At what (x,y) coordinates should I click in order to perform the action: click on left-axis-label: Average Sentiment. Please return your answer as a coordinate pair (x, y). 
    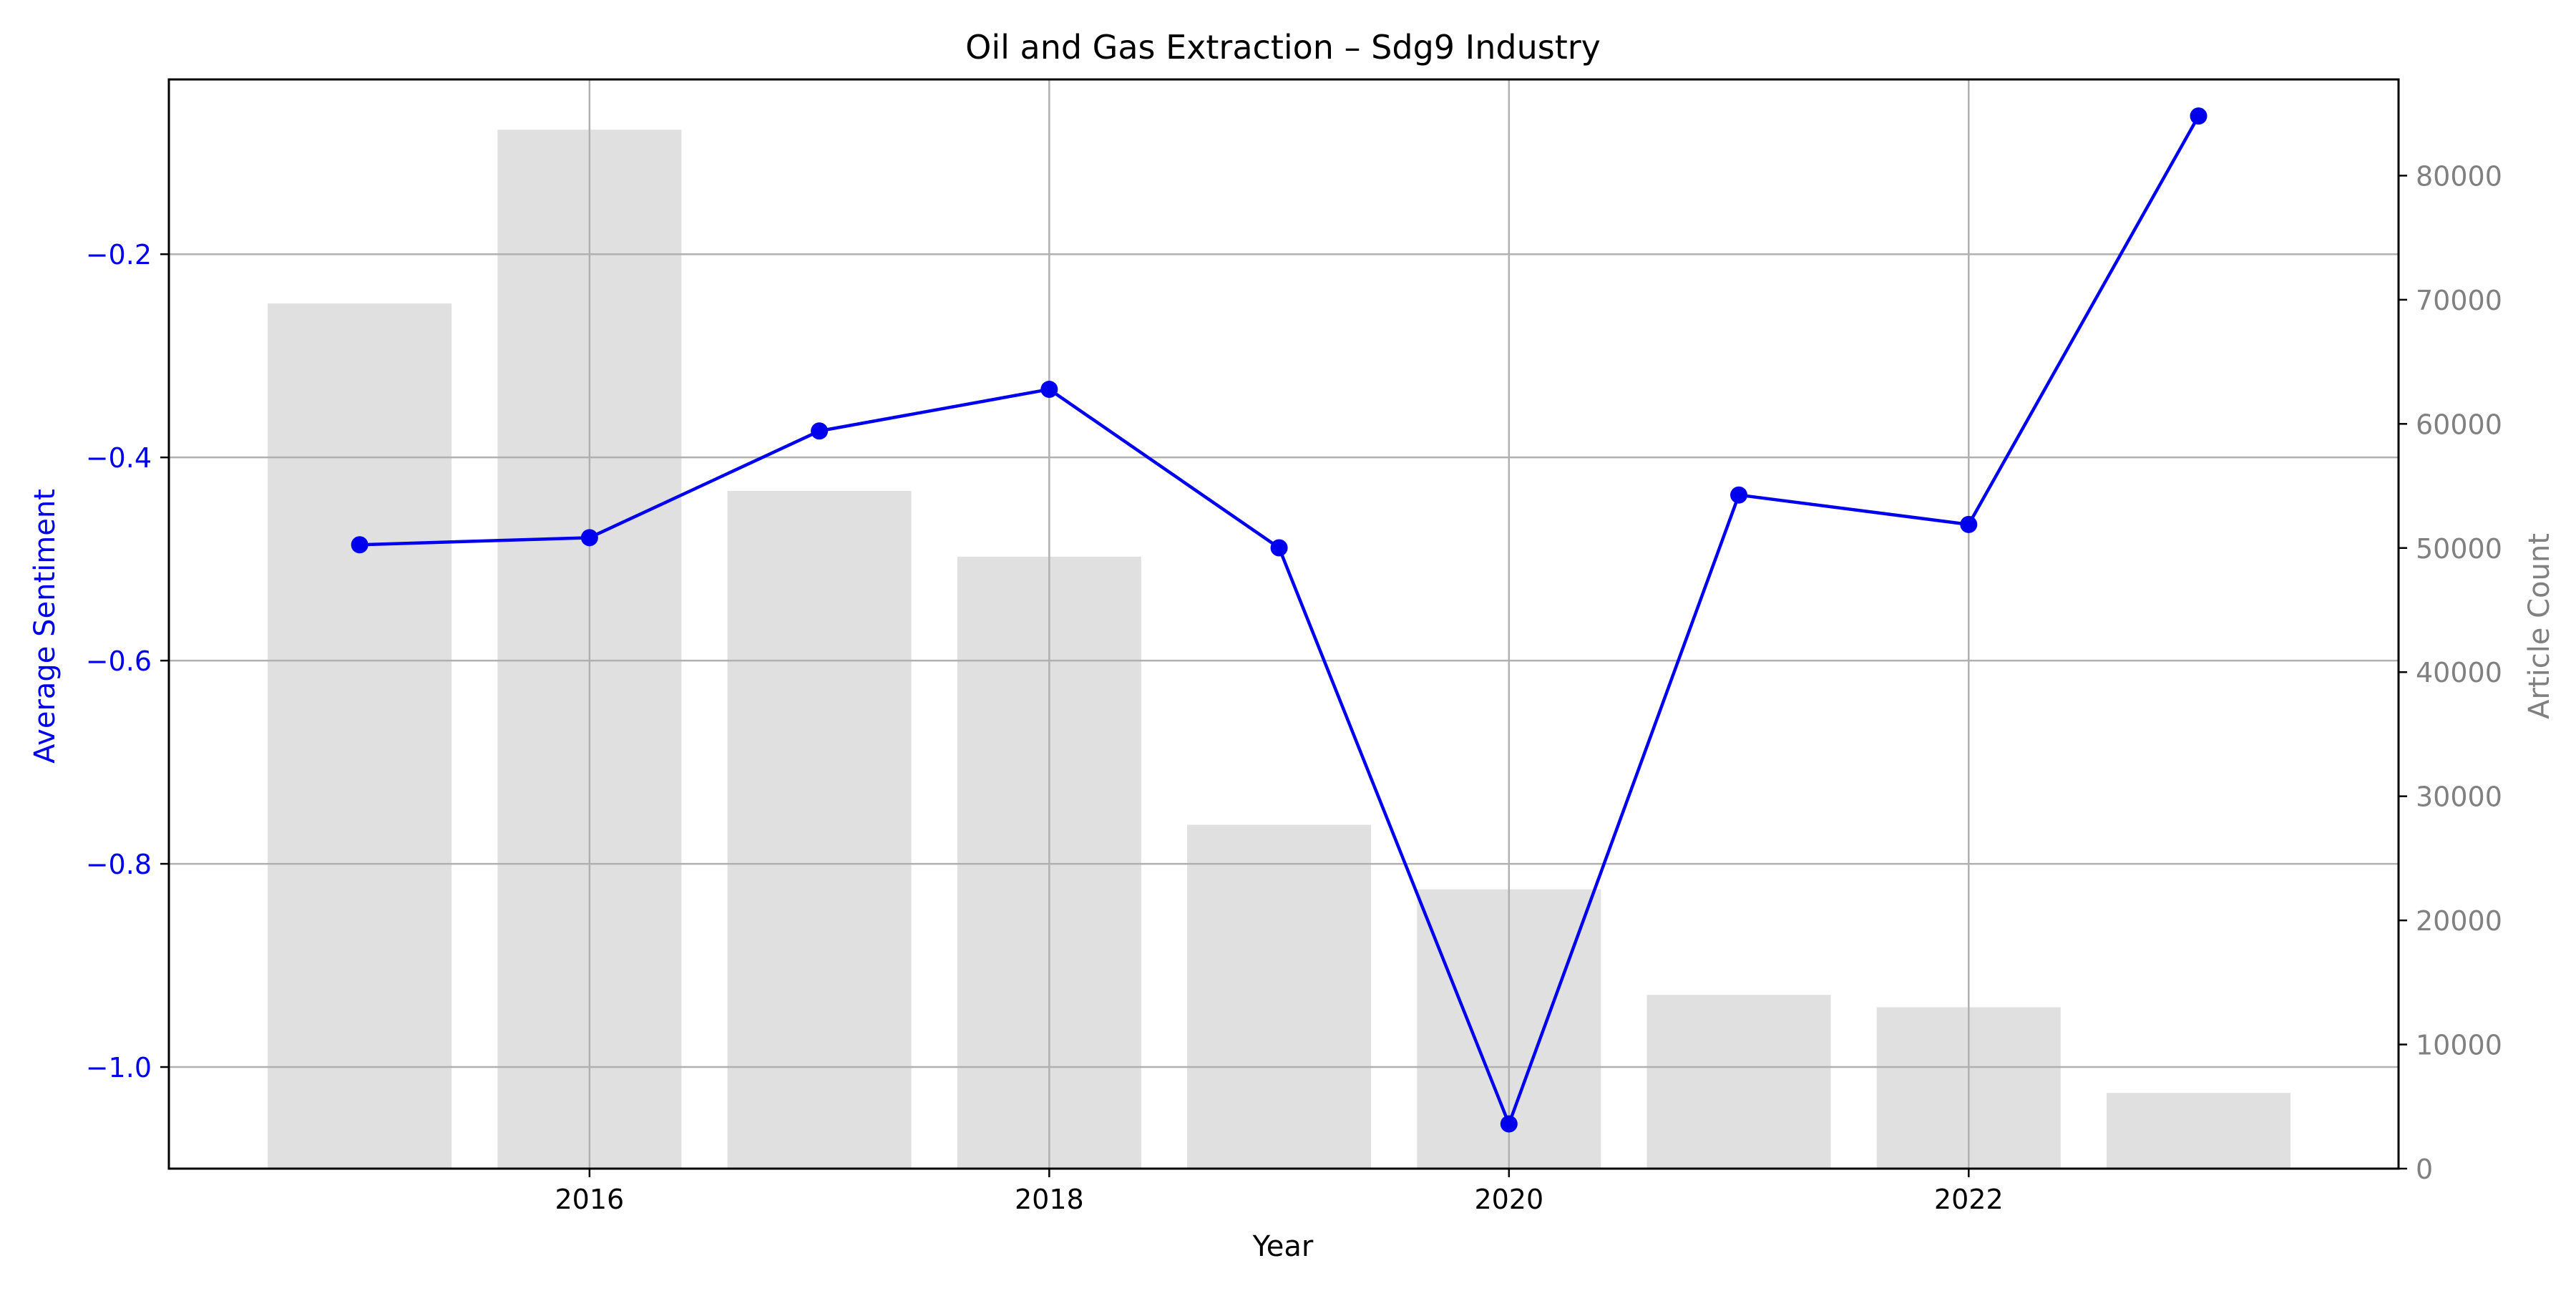
    Looking at the image, I should click on (45, 626).